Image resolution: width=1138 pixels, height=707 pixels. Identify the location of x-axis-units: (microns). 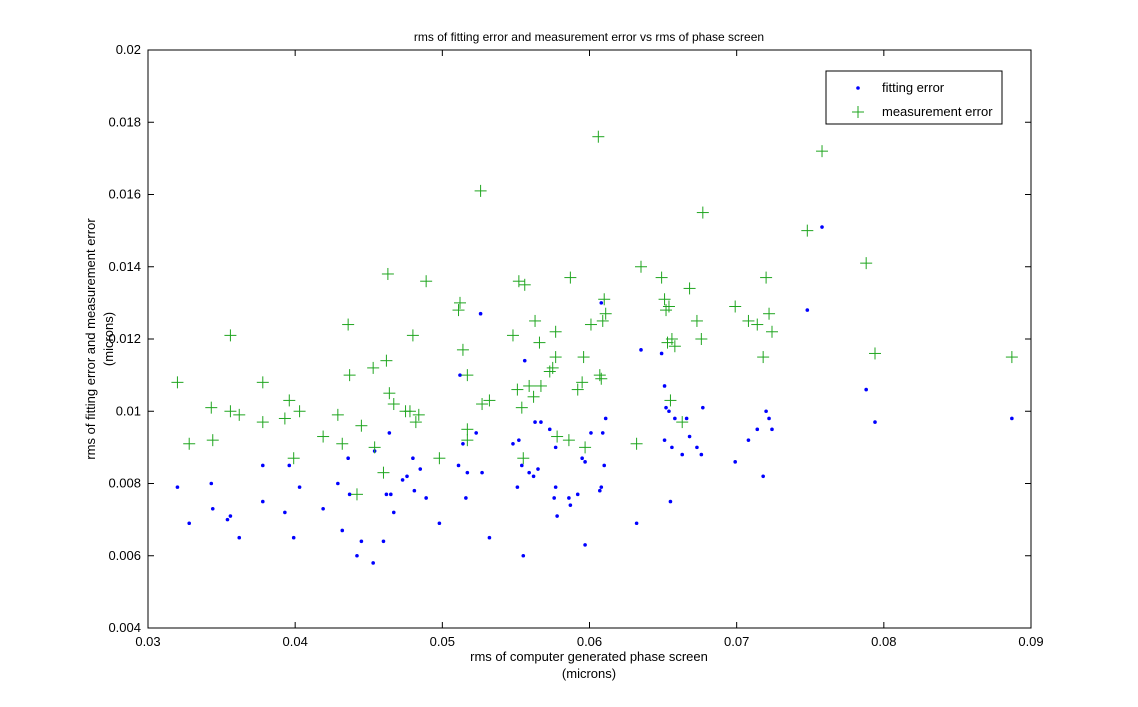
(589, 673).